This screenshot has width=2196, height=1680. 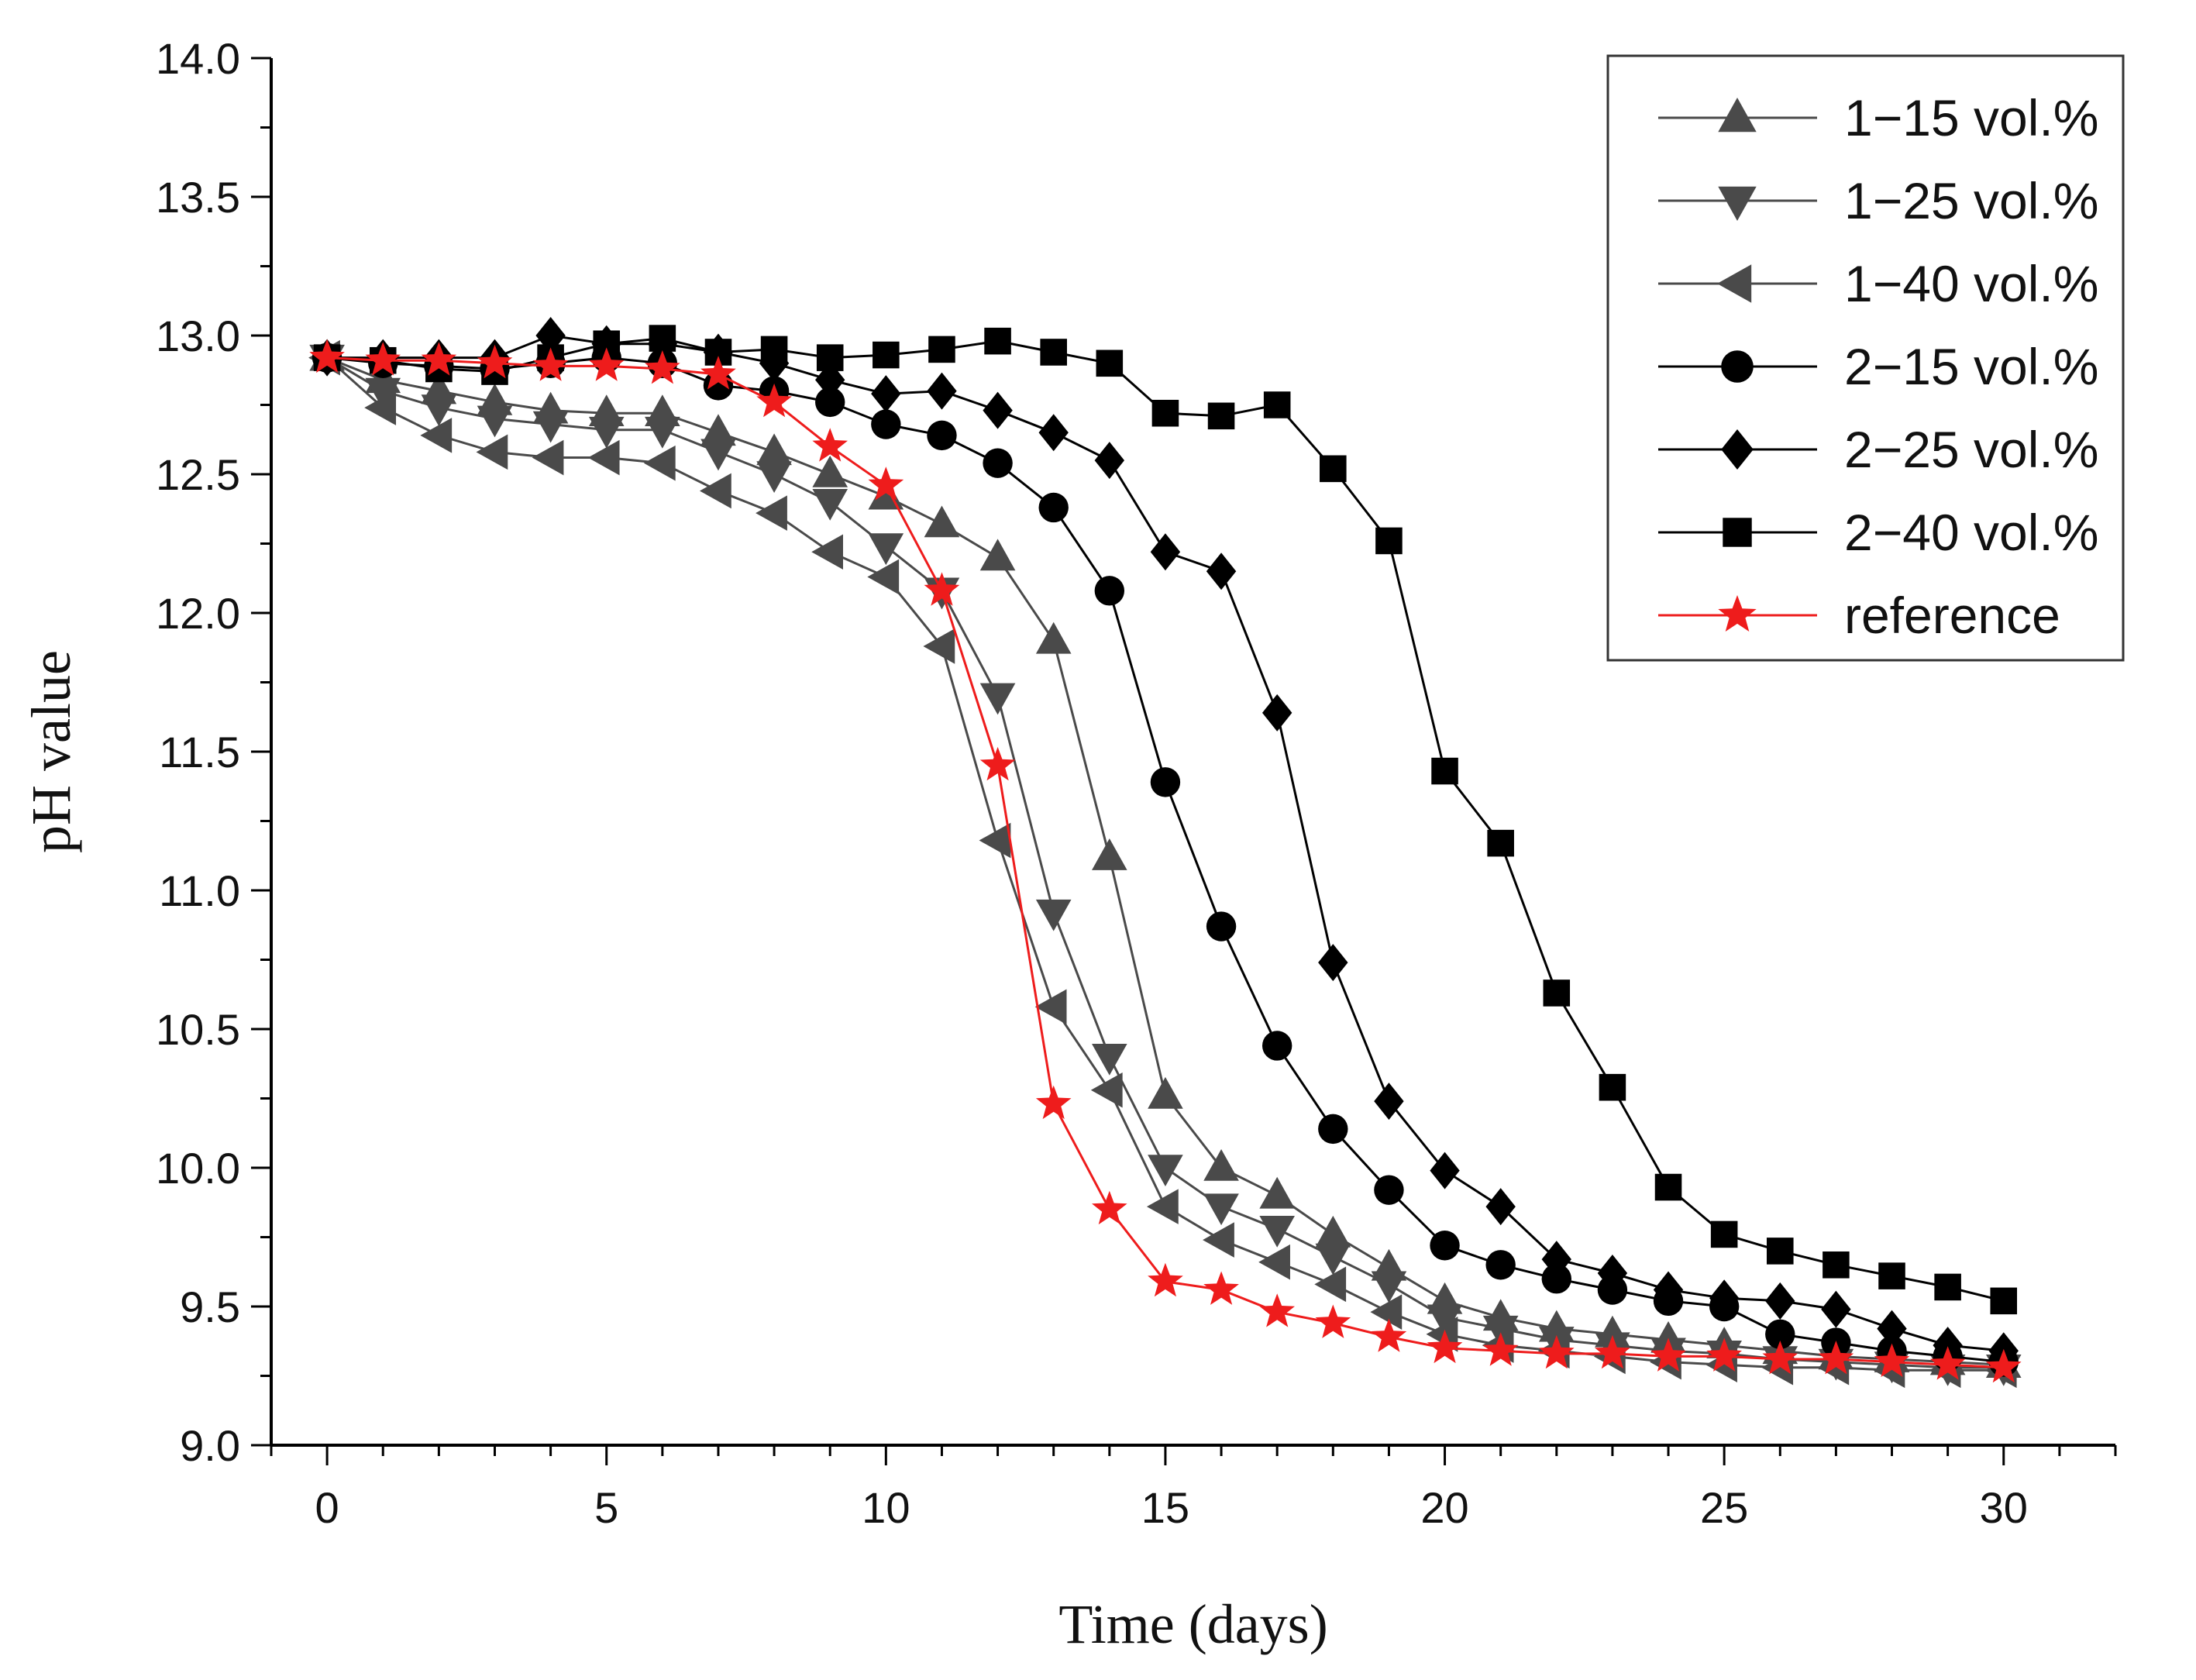 I want to click on y-tick-label: 13.0, so click(x=198, y=336).